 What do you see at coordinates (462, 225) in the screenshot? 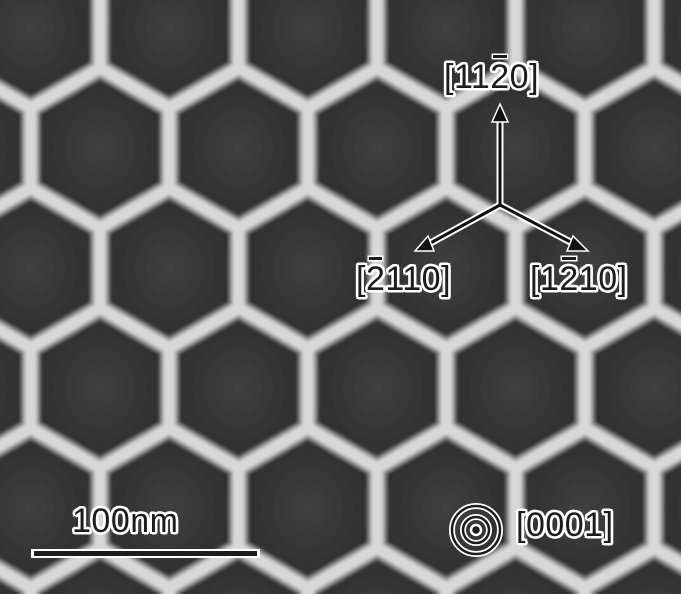
I see `arrow-left-line` at bounding box center [462, 225].